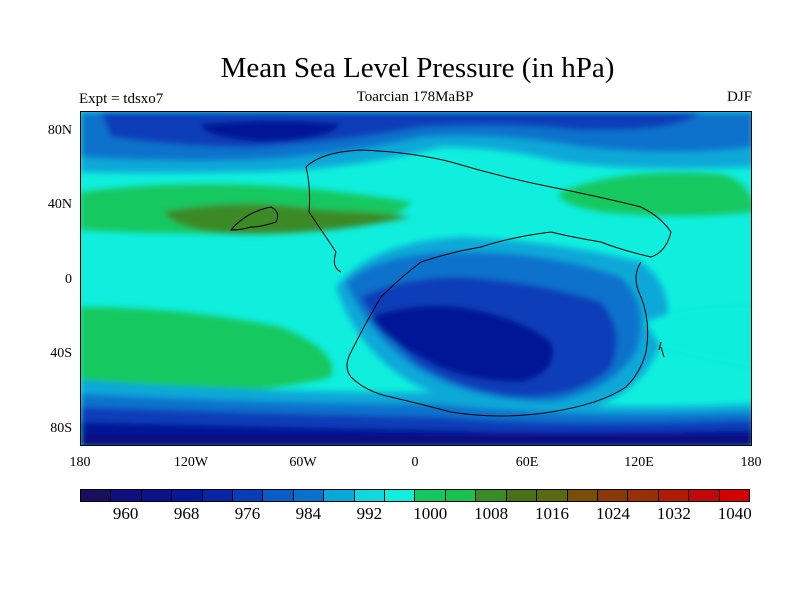  Describe the element at coordinates (186, 513) in the screenshot. I see `colorbar-label: 968` at that location.